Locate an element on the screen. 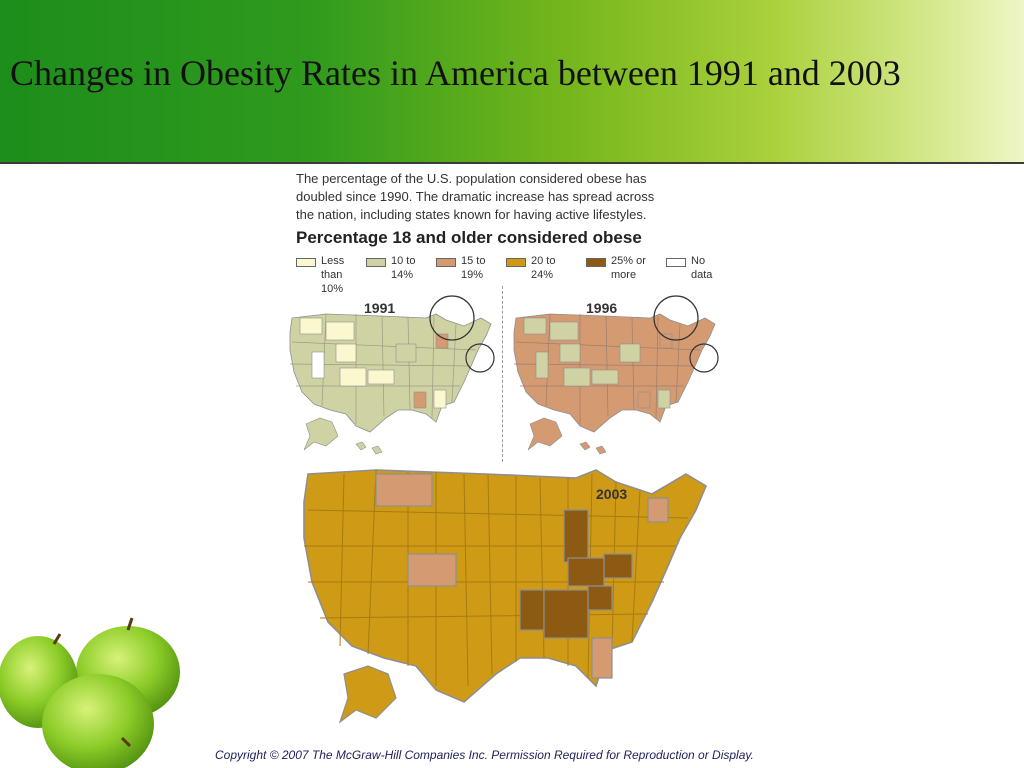 The image size is (1024, 768). legend-label-line: data is located at coordinates (702, 275).